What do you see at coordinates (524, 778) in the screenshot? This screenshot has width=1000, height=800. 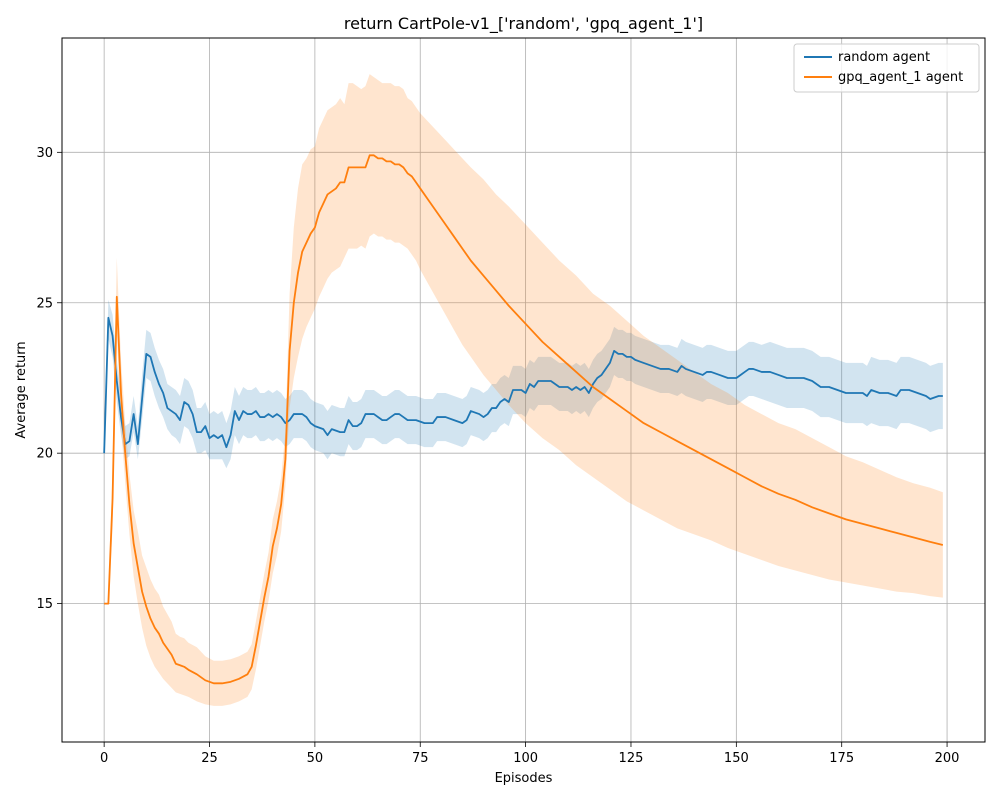 I see `x-axis-label: Episodes` at bounding box center [524, 778].